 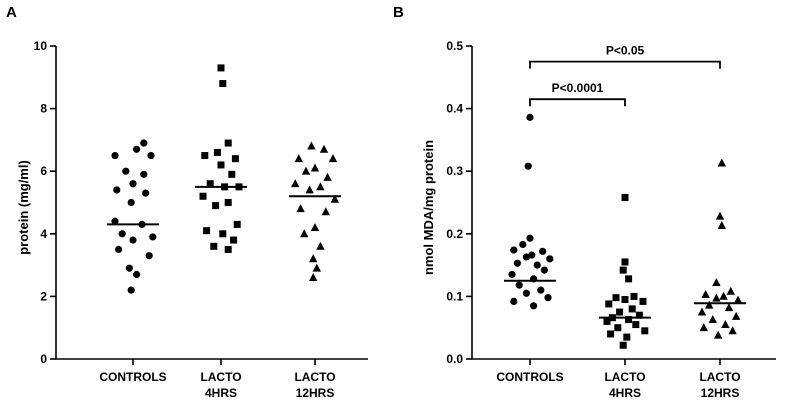 I want to click on y-tick-label: 4, so click(x=43, y=234).